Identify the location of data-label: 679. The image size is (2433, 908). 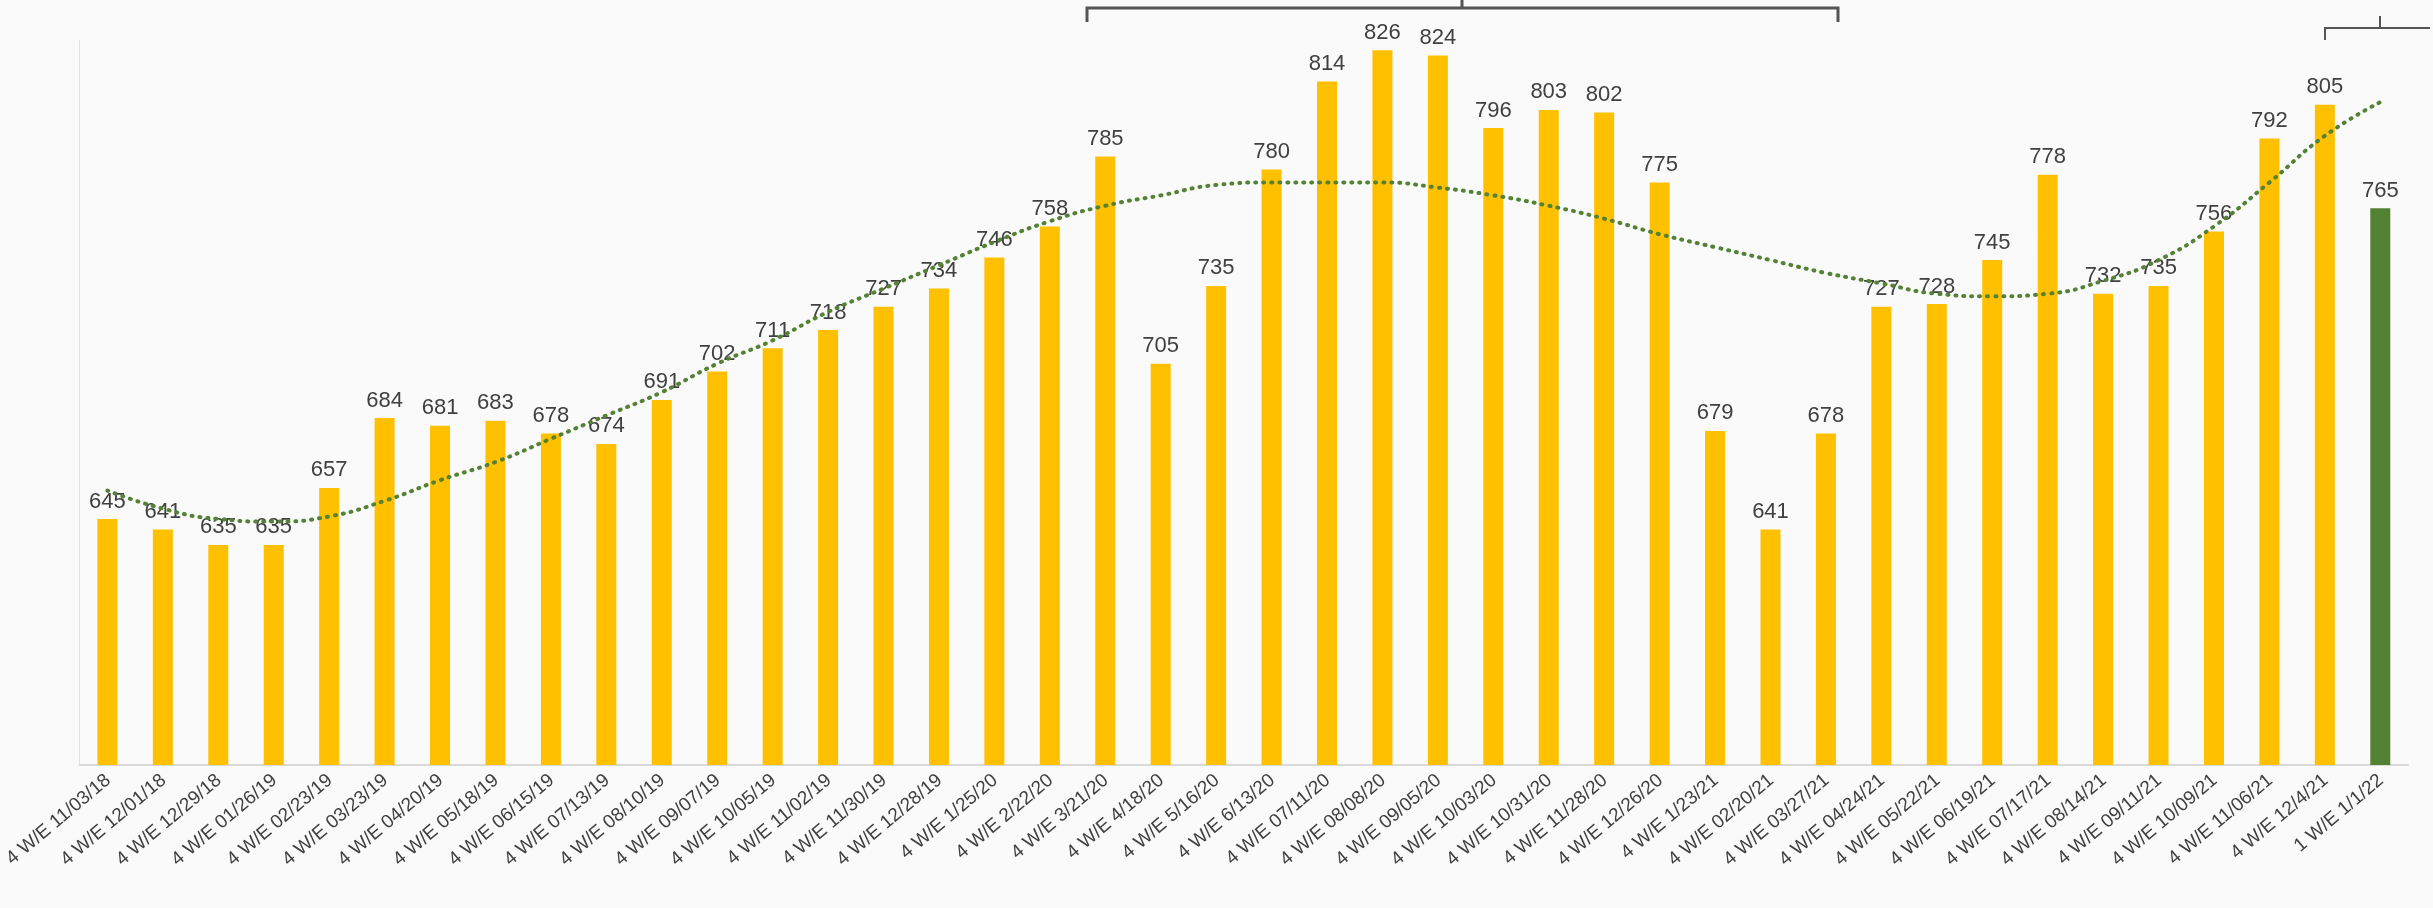
(1715, 412).